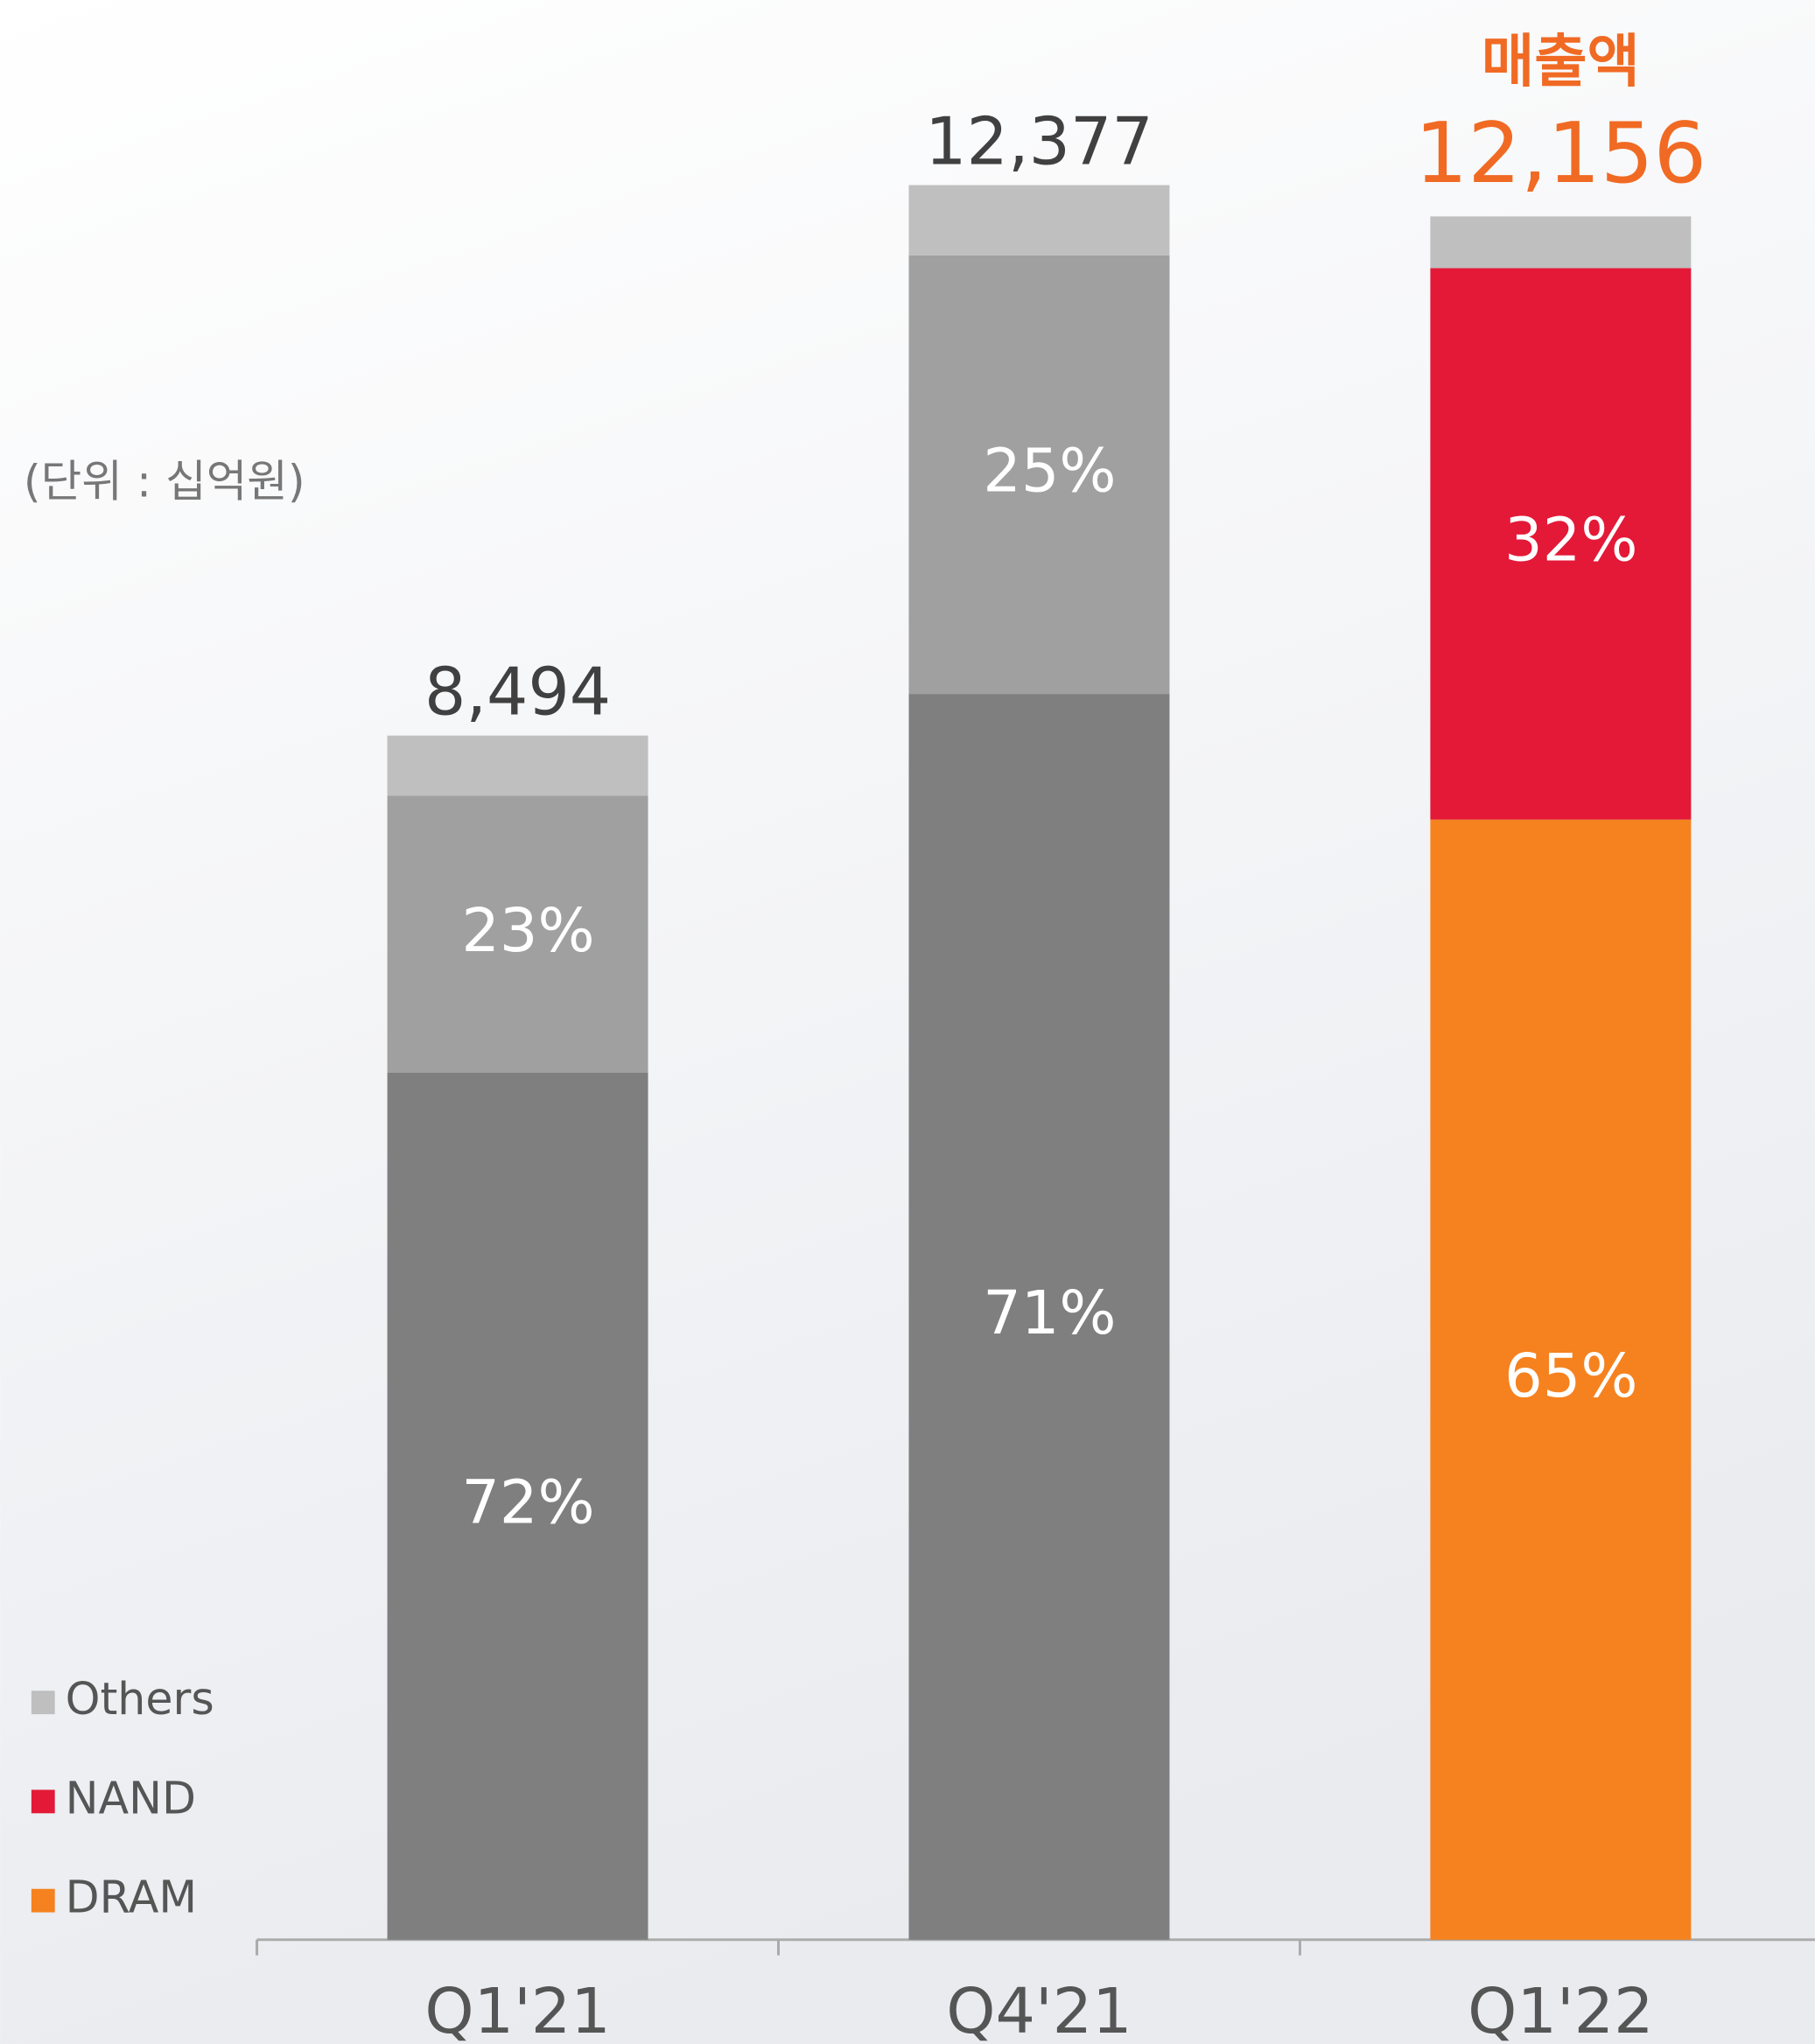 This screenshot has height=2044, width=1815. Describe the element at coordinates (1561, 62) in the screenshot. I see `annotation: 매출액` at that location.